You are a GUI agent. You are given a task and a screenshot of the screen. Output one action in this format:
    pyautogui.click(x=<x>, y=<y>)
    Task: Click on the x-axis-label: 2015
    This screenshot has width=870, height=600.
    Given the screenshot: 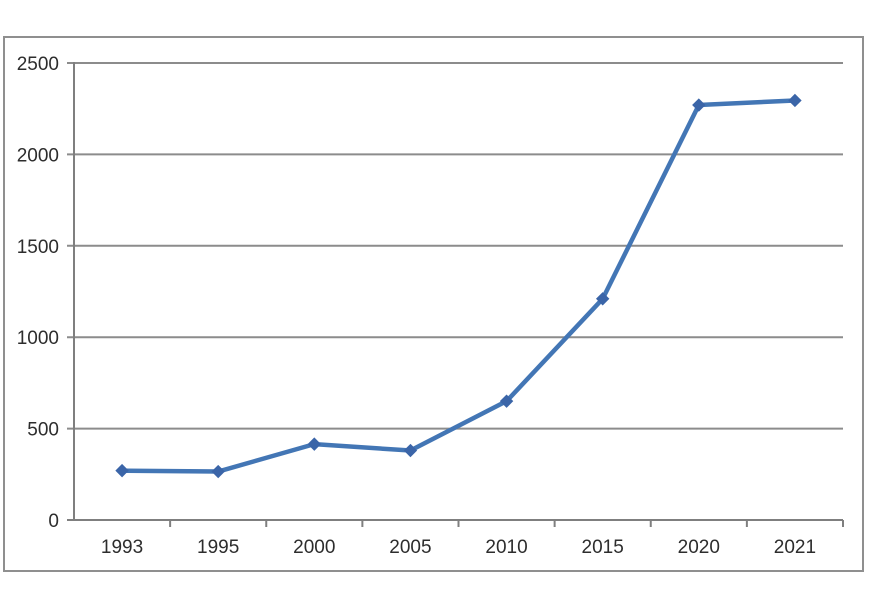 What is the action you would take?
    pyautogui.click(x=603, y=547)
    